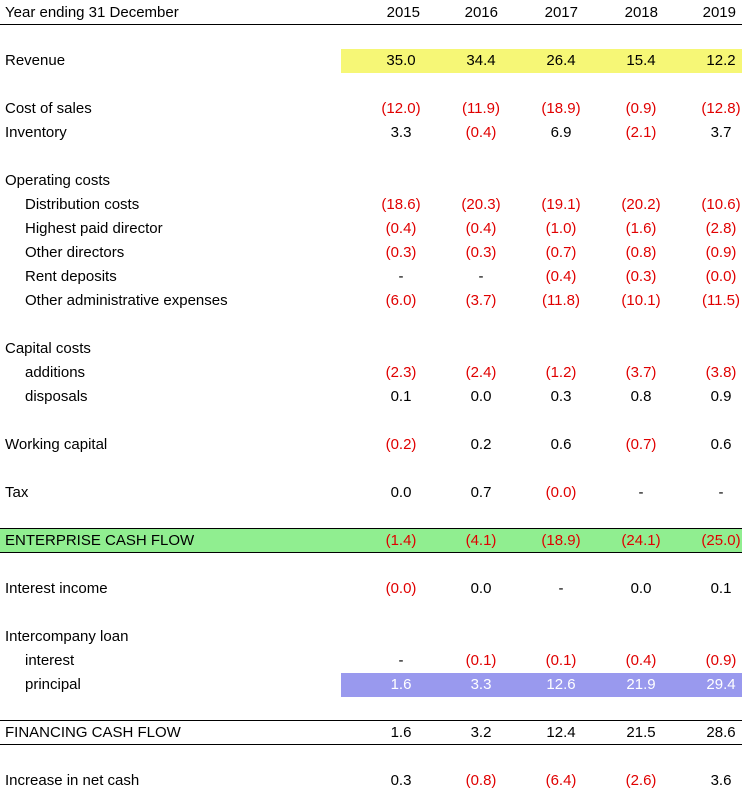 The height and width of the screenshot is (793, 742). I want to click on header-year-2016: 2016, so click(481, 12).